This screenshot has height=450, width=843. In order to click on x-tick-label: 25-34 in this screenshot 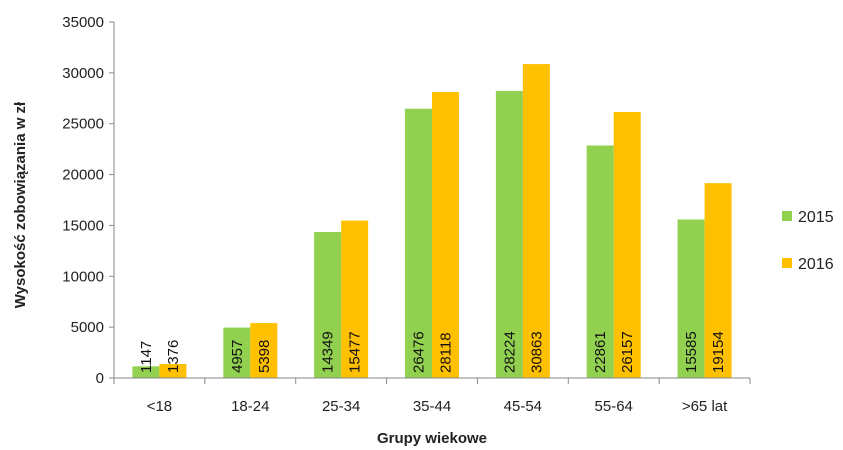, I will do `click(341, 406)`.